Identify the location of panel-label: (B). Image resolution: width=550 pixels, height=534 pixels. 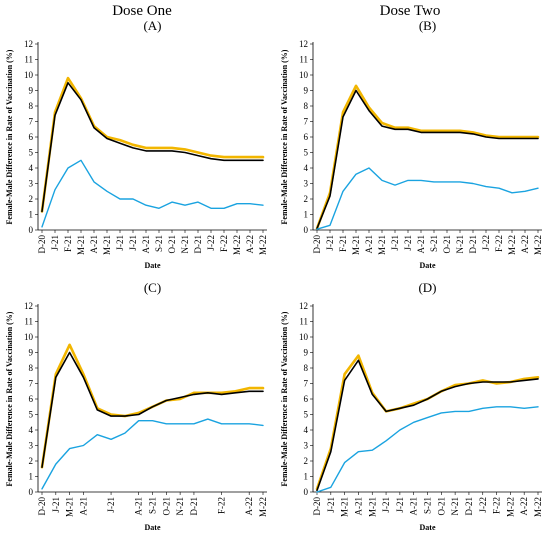
(427, 25).